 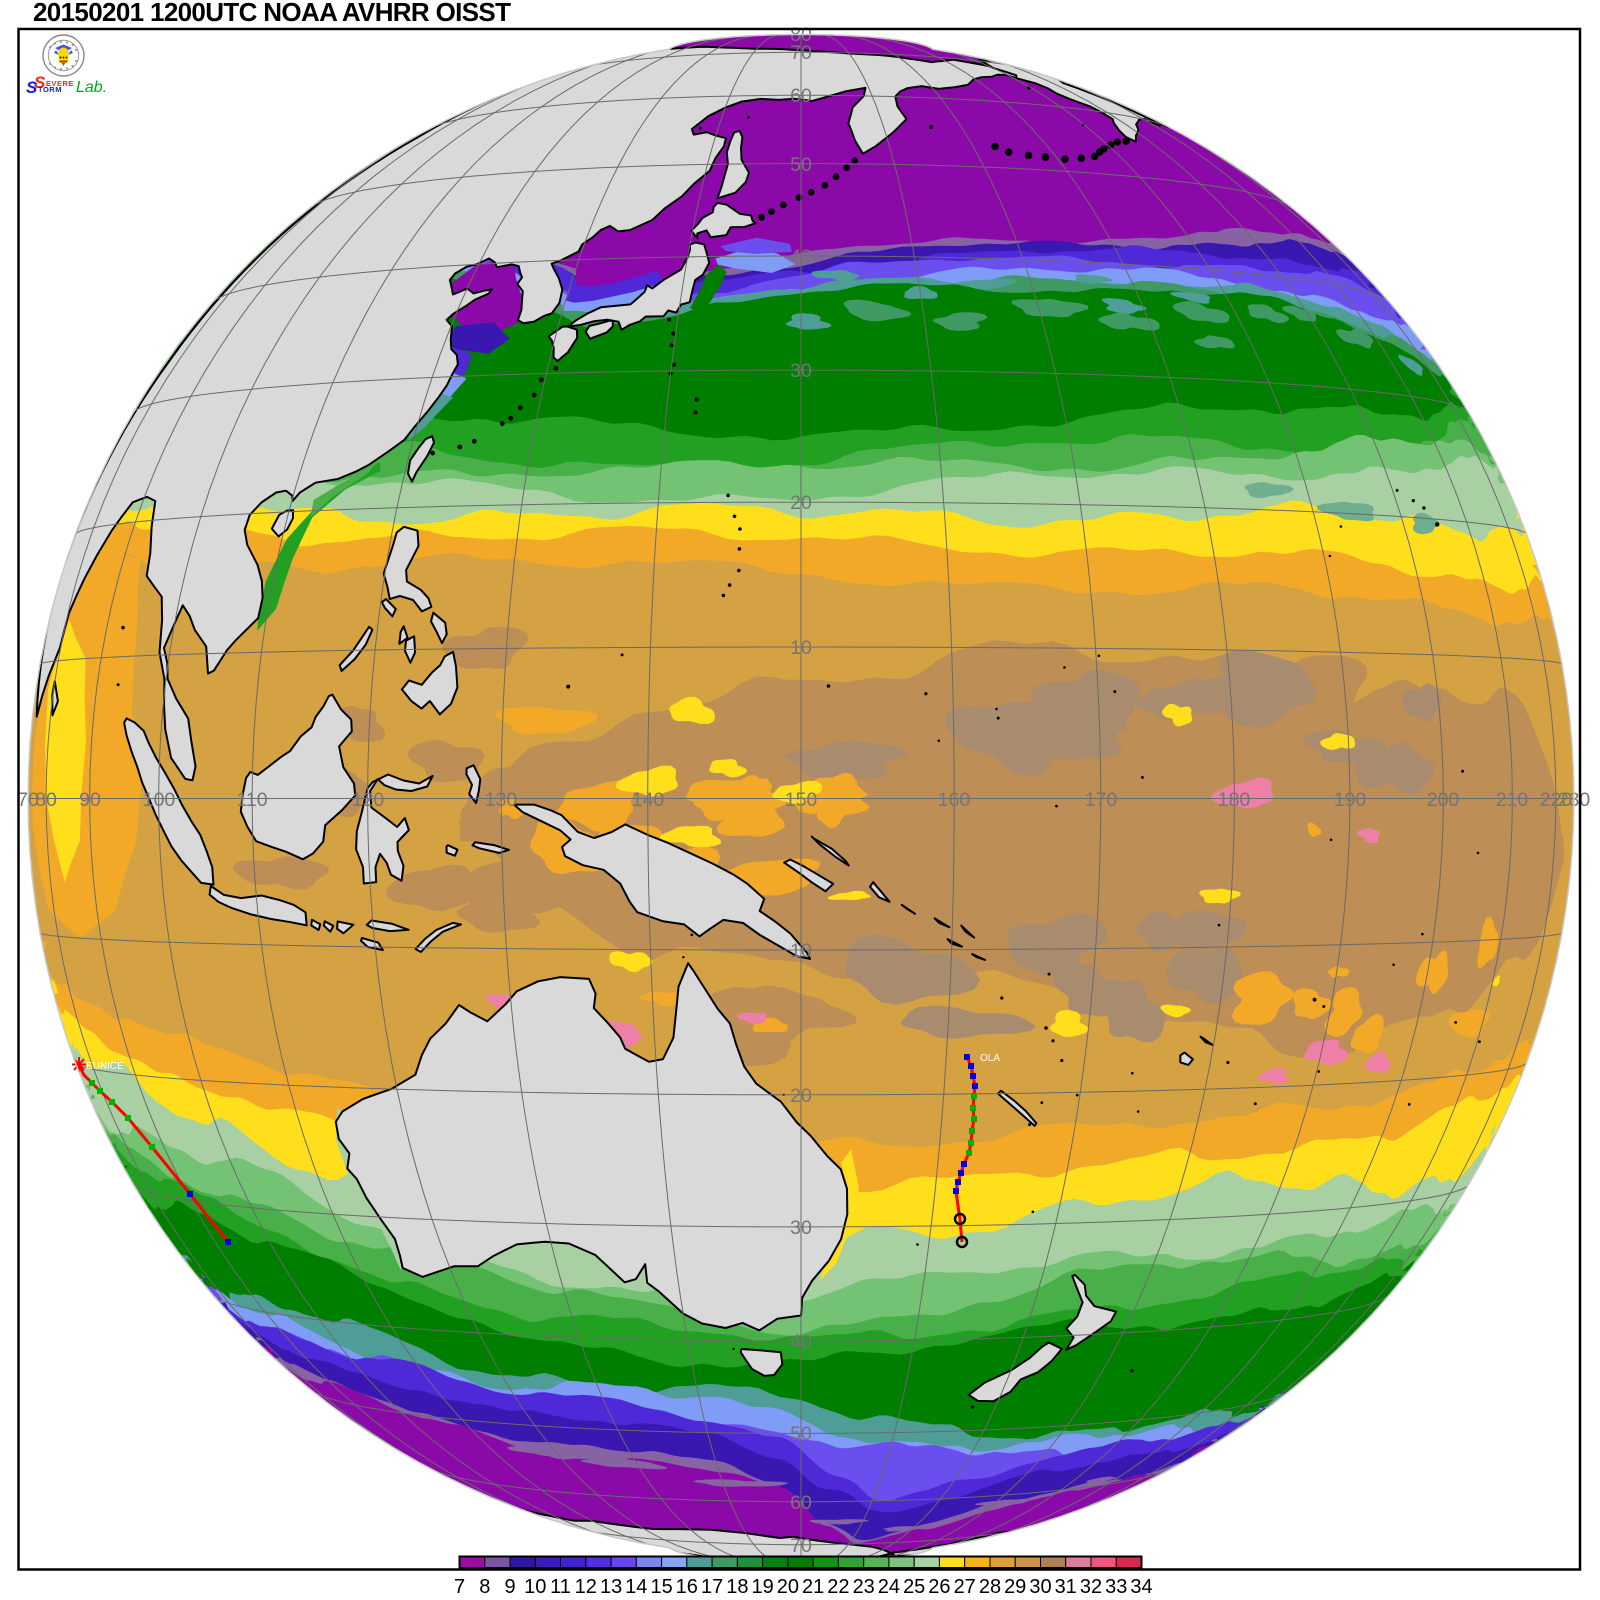 What do you see at coordinates (954, 800) in the screenshot?
I see `svg-text: 160` at bounding box center [954, 800].